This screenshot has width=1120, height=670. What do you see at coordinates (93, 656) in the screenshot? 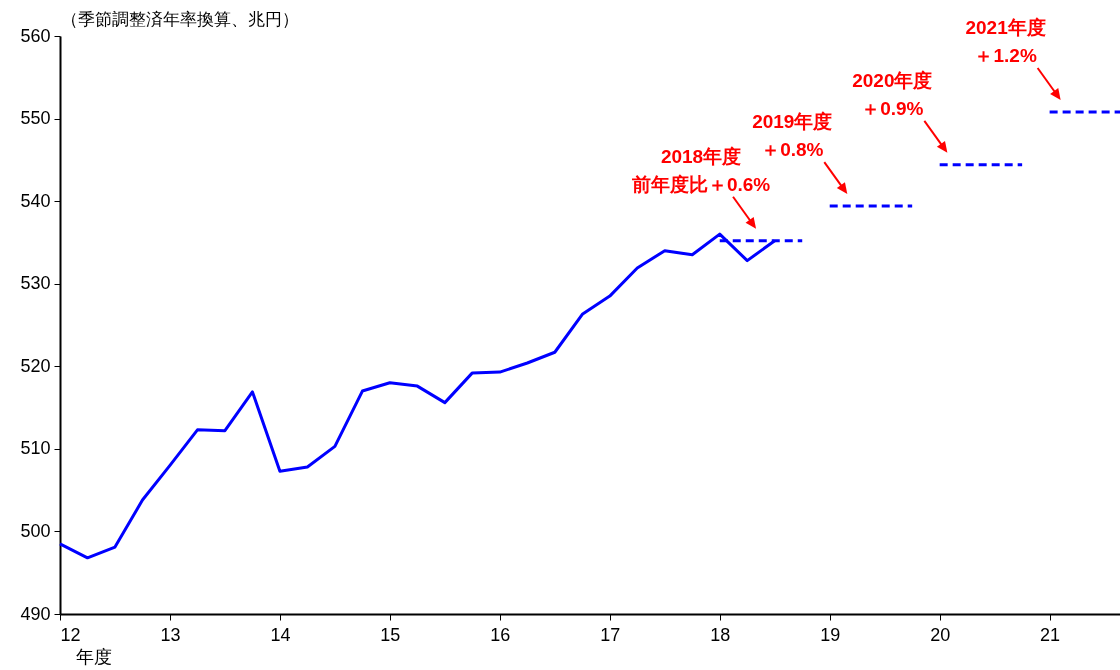
I see `x-axis-title: 年度` at bounding box center [93, 656].